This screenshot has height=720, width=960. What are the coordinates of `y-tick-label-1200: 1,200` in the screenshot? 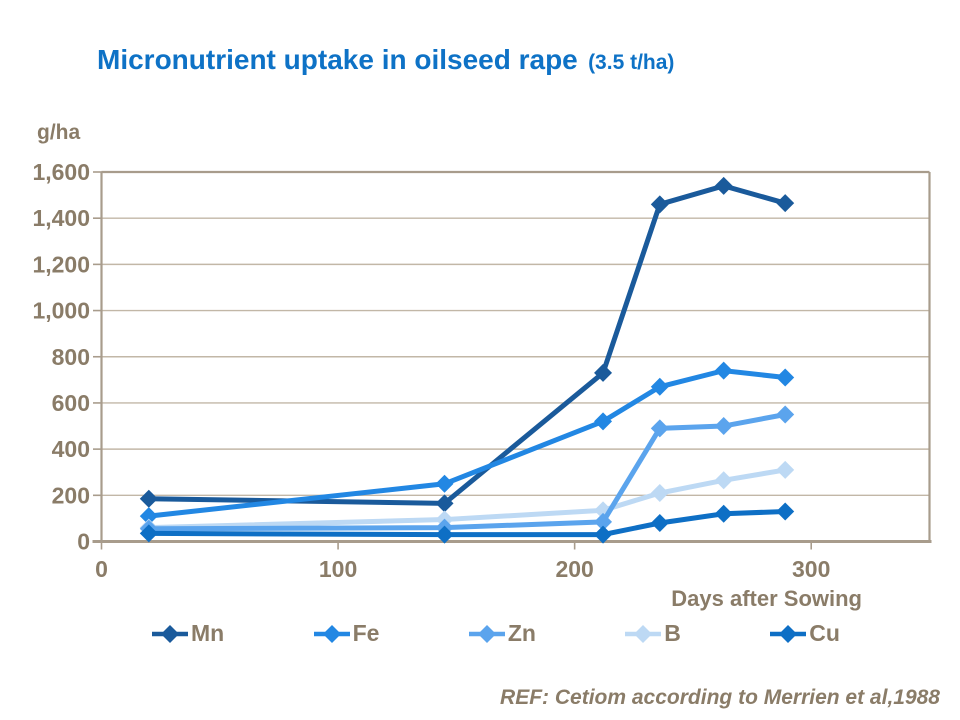 It's located at (61, 264).